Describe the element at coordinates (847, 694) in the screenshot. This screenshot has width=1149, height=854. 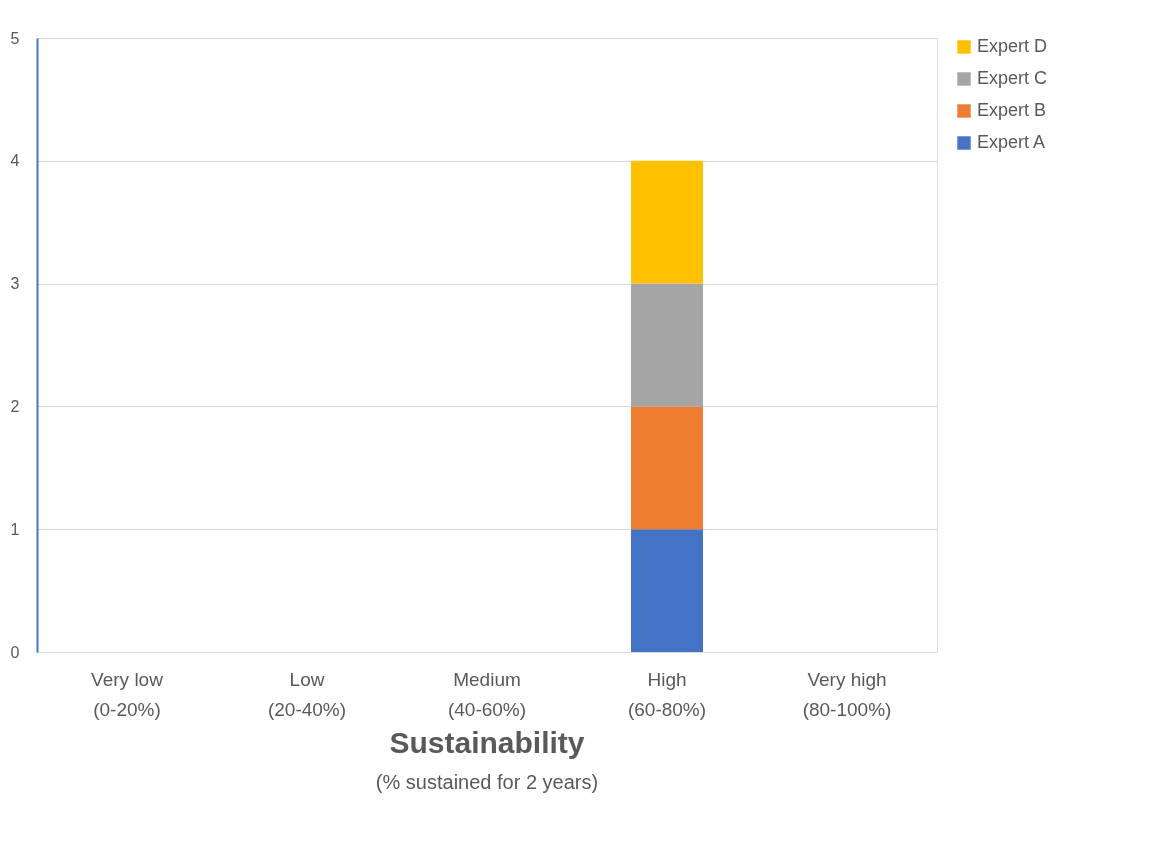
I see `x-tick-label: Very high (80-100%)` at that location.